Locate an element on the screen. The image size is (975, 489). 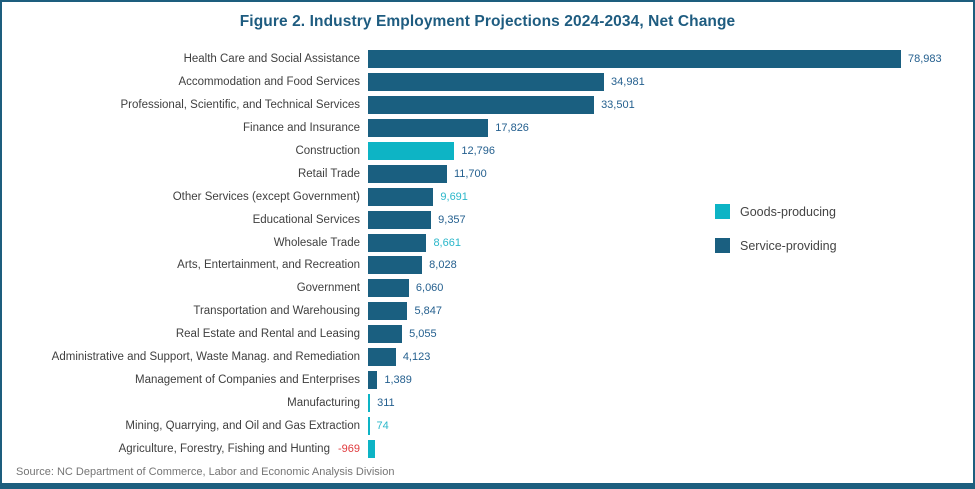
category-label: Management of Companies and Enterprises is located at coordinates (247, 379).